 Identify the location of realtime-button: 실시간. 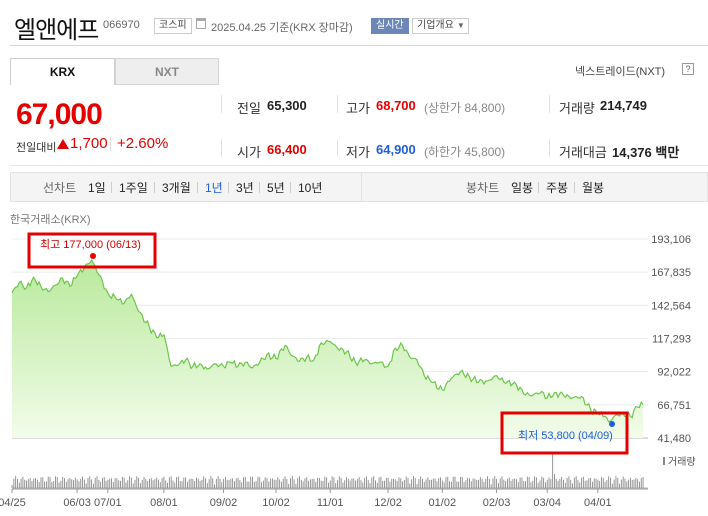
(390, 26).